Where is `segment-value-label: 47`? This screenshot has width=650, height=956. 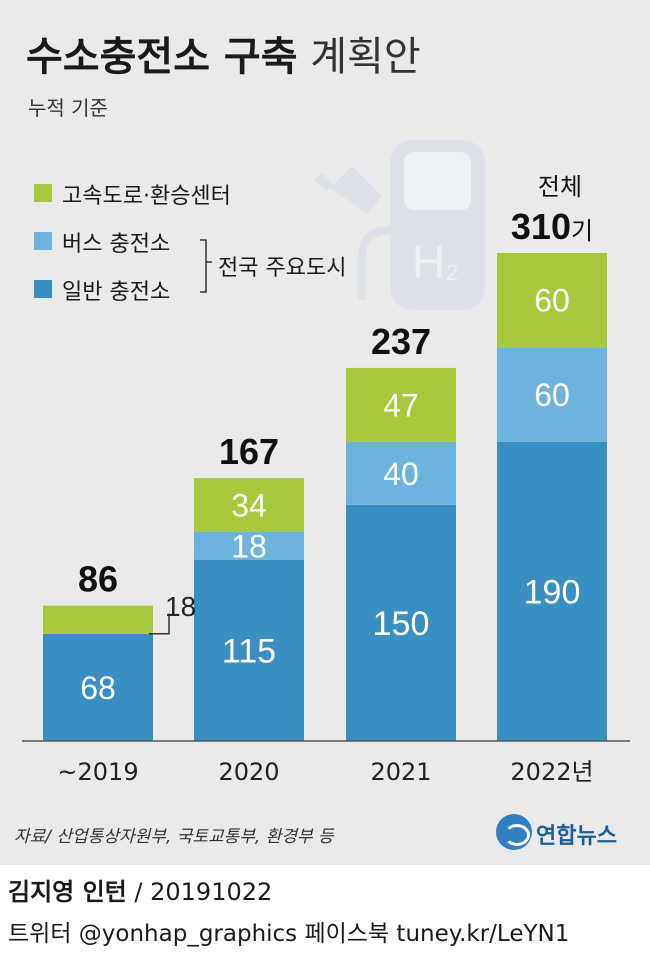
segment-value-label: 47 is located at coordinates (401, 405).